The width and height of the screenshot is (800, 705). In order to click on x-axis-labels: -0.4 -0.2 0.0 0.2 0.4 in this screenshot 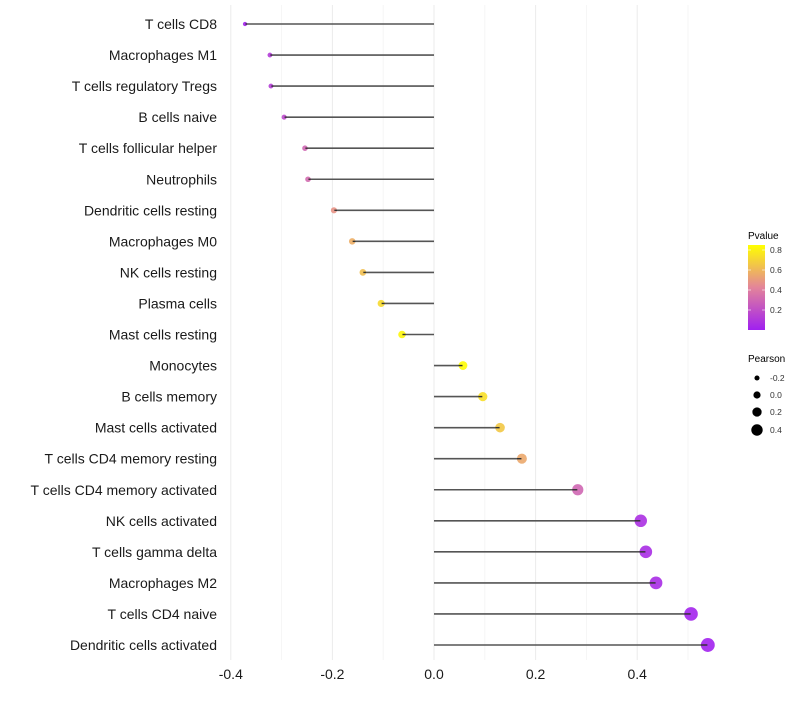, I will do `click(433, 674)`.